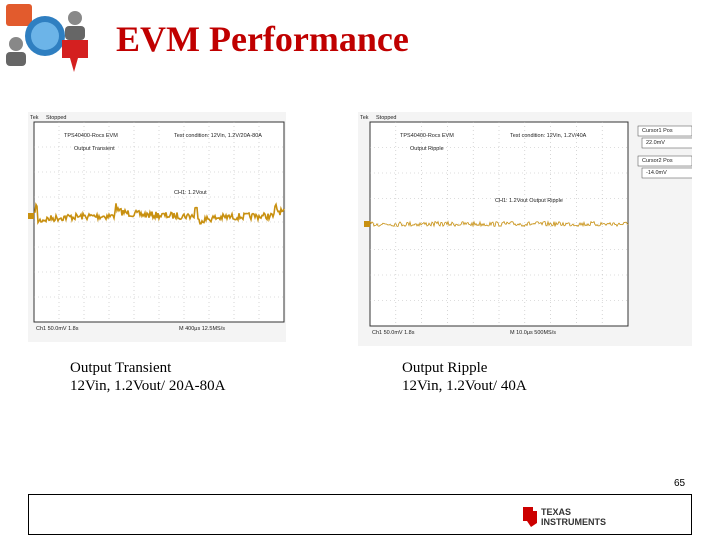 This screenshot has width=720, height=540. I want to click on scope-text: Cursor1 Pos, so click(657, 131).